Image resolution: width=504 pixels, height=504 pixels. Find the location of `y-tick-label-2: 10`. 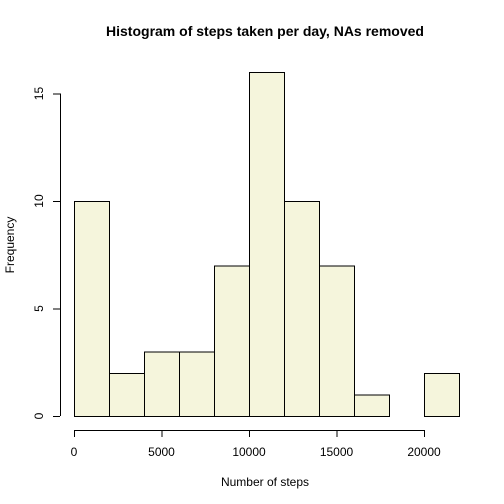

y-tick-label-2: 10 is located at coordinates (39, 201).